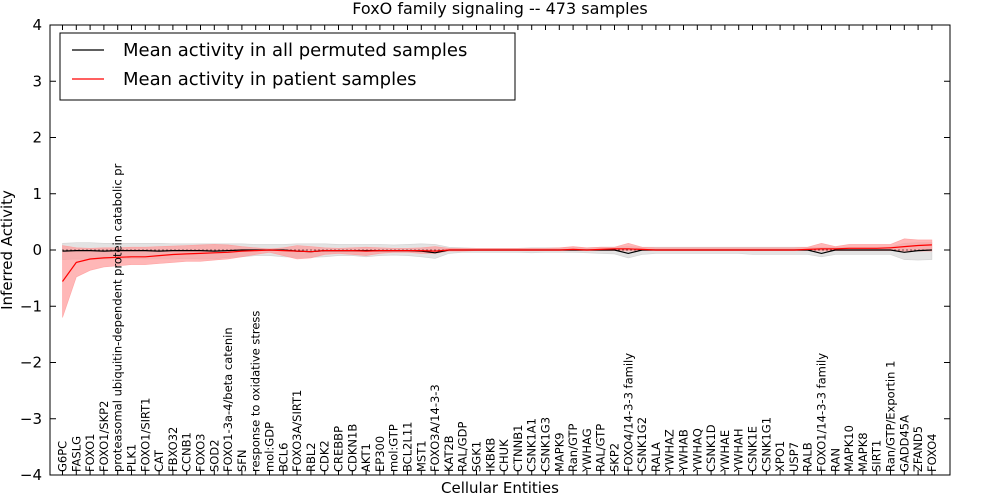 This screenshot has height=500, width=1000. Describe the element at coordinates (31, 475) in the screenshot. I see `y-tick-label: −4` at that location.